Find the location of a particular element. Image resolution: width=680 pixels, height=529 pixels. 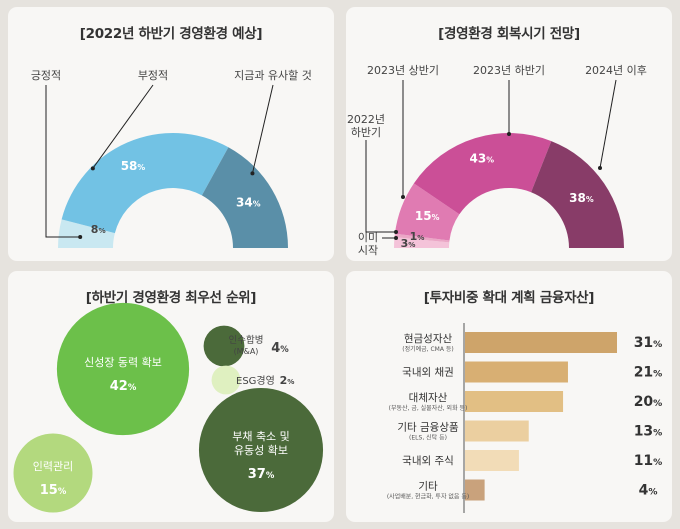

bar-value-label: 20% is located at coordinates (648, 402).